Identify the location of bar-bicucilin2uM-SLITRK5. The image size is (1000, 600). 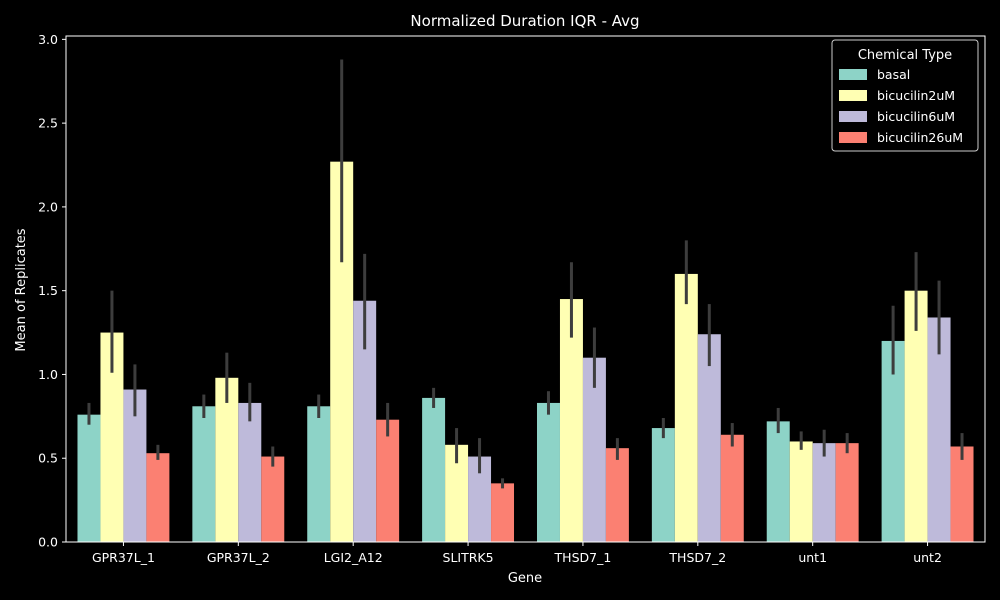
(457, 493).